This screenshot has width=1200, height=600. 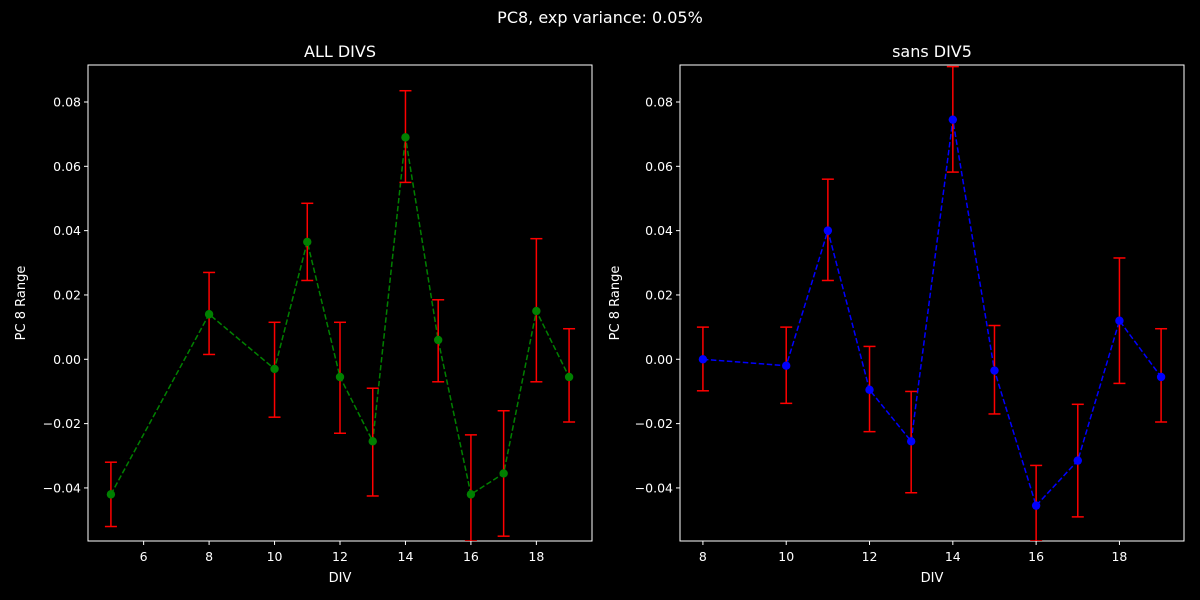 What do you see at coordinates (144, 556) in the screenshot?
I see `x-tick-label: 6` at bounding box center [144, 556].